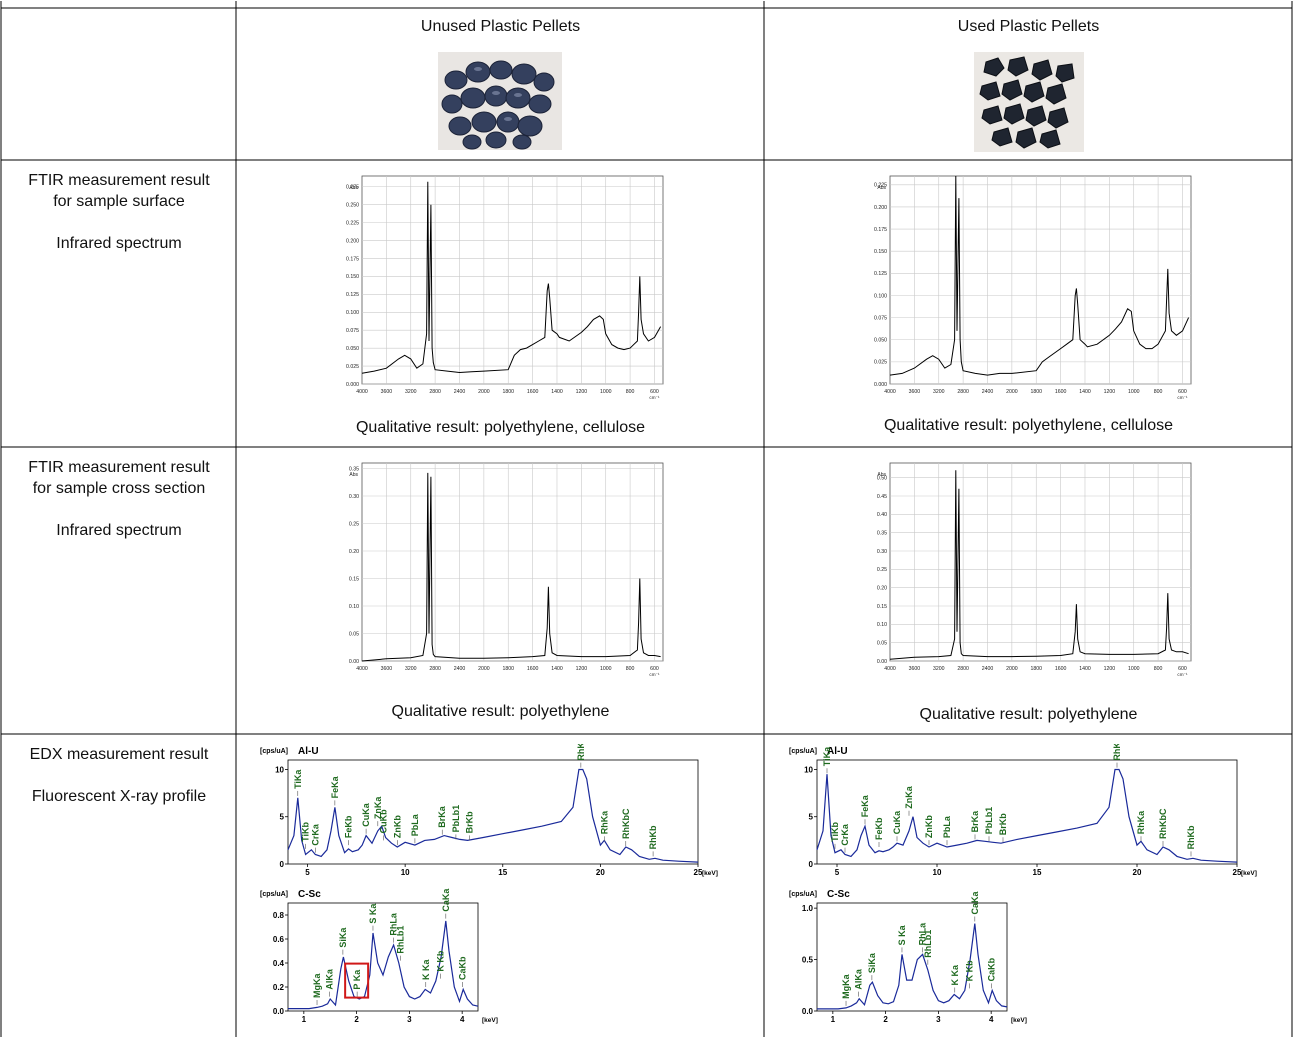 Image resolution: width=1293 pixels, height=1037 pixels. What do you see at coordinates (1061, 392) in the screenshot?
I see `x-tick-label: 1600` at bounding box center [1061, 392].